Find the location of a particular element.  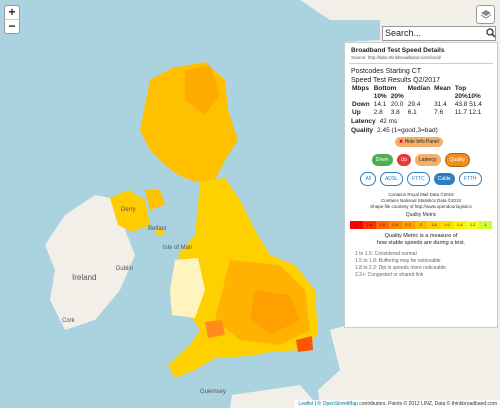

bottom10-header: 10% is located at coordinates (380, 96).